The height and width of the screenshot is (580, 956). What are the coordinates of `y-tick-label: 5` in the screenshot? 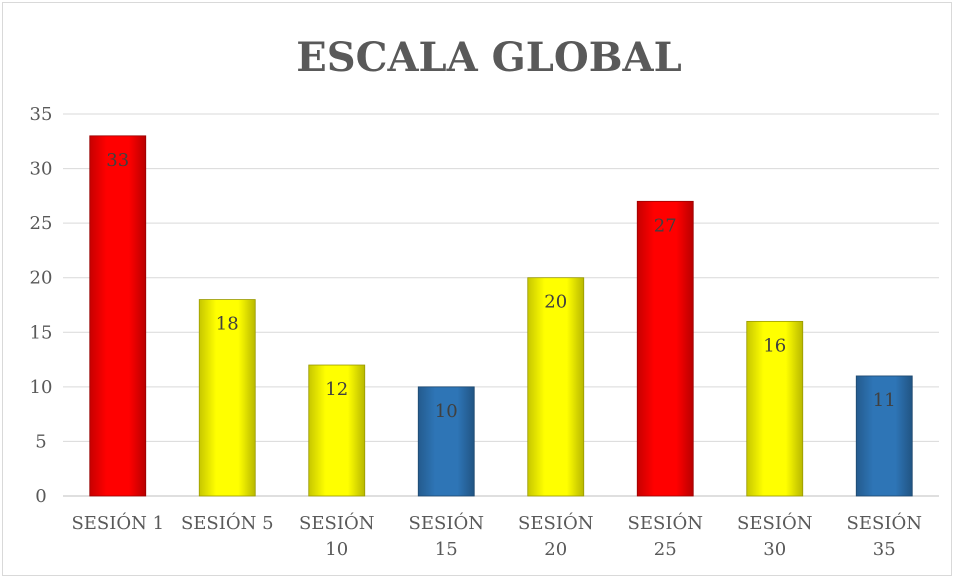 It's located at (40, 441).